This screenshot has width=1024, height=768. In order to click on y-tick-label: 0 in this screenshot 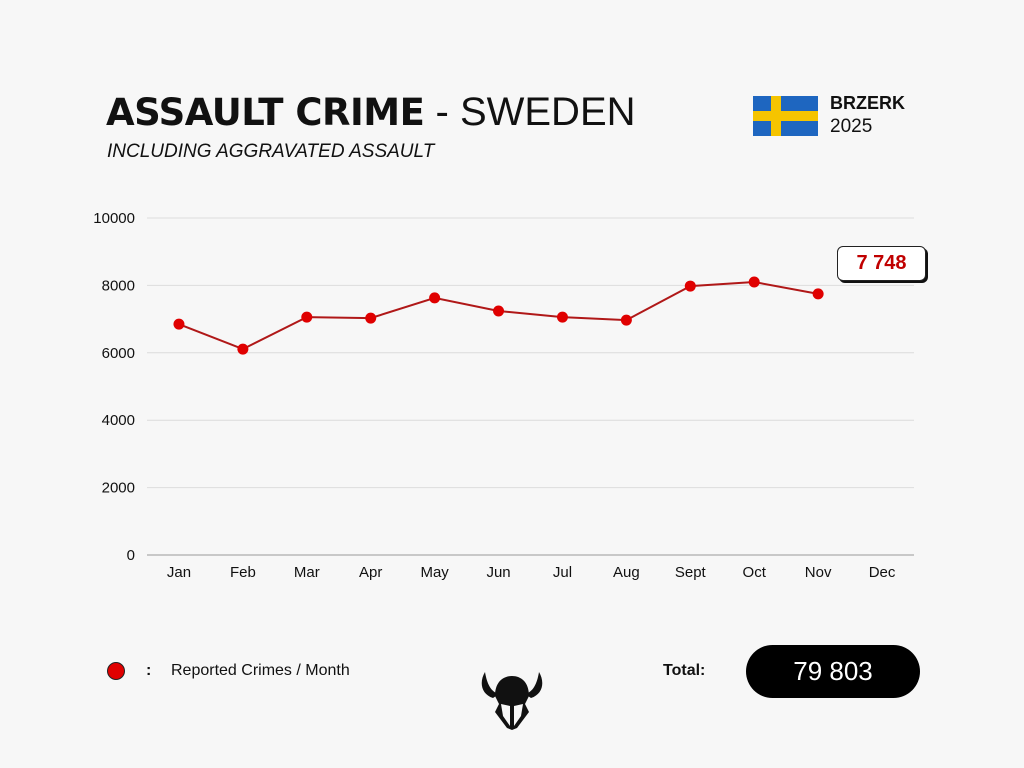, I will do `click(131, 555)`.